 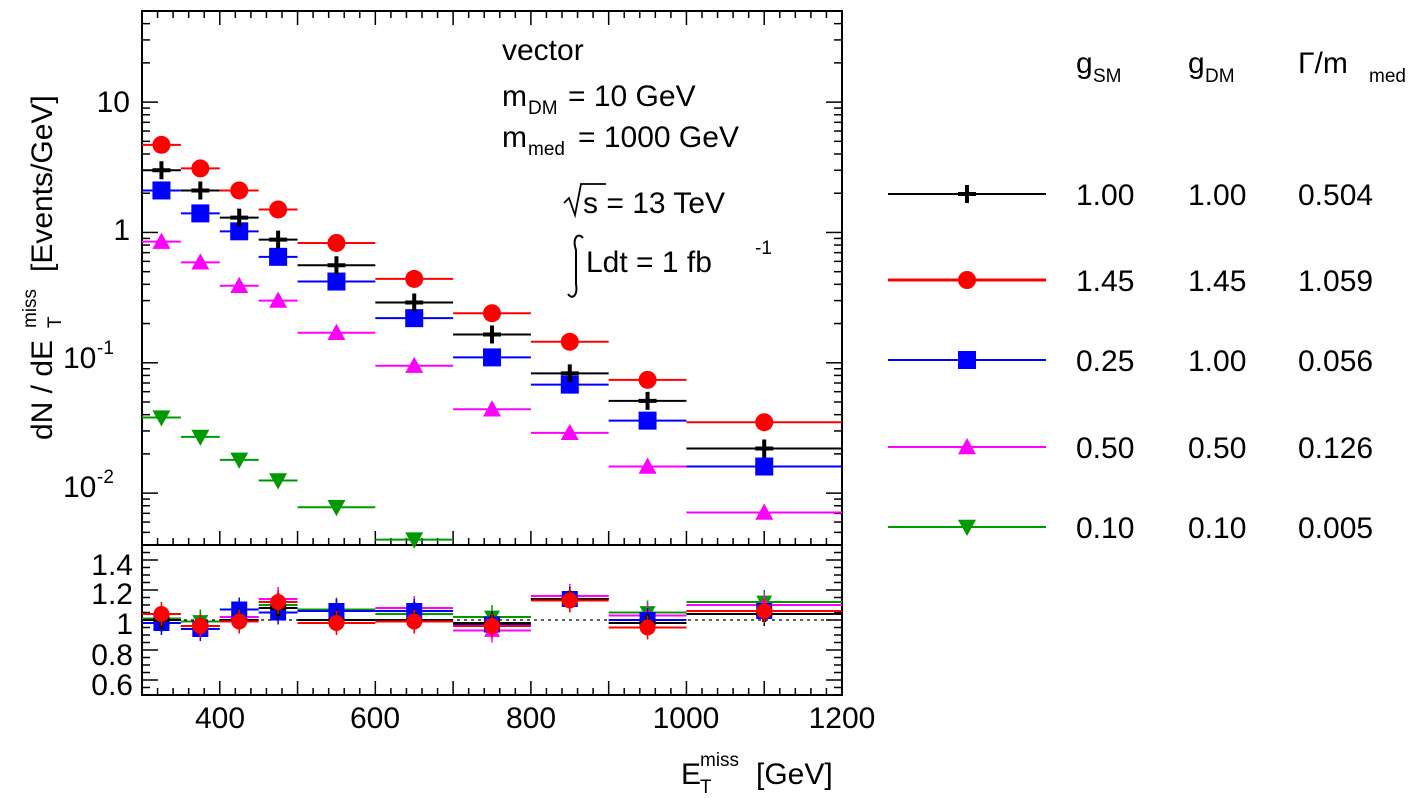 I want to click on legend-gdm: 1.45, so click(x=1217, y=281).